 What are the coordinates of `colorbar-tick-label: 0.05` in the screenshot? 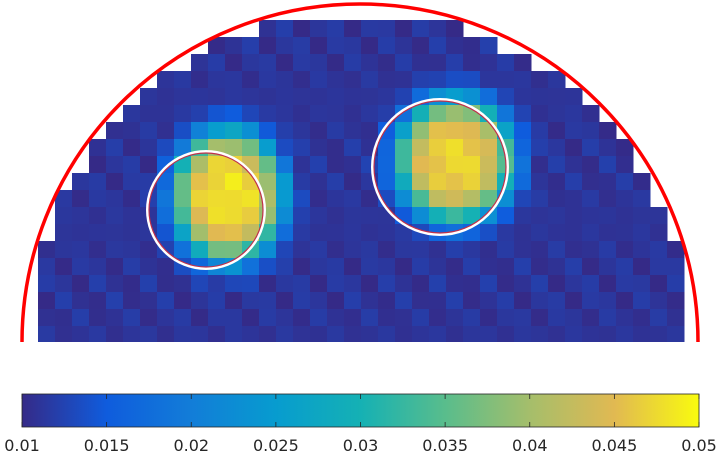 It's located at (699, 445).